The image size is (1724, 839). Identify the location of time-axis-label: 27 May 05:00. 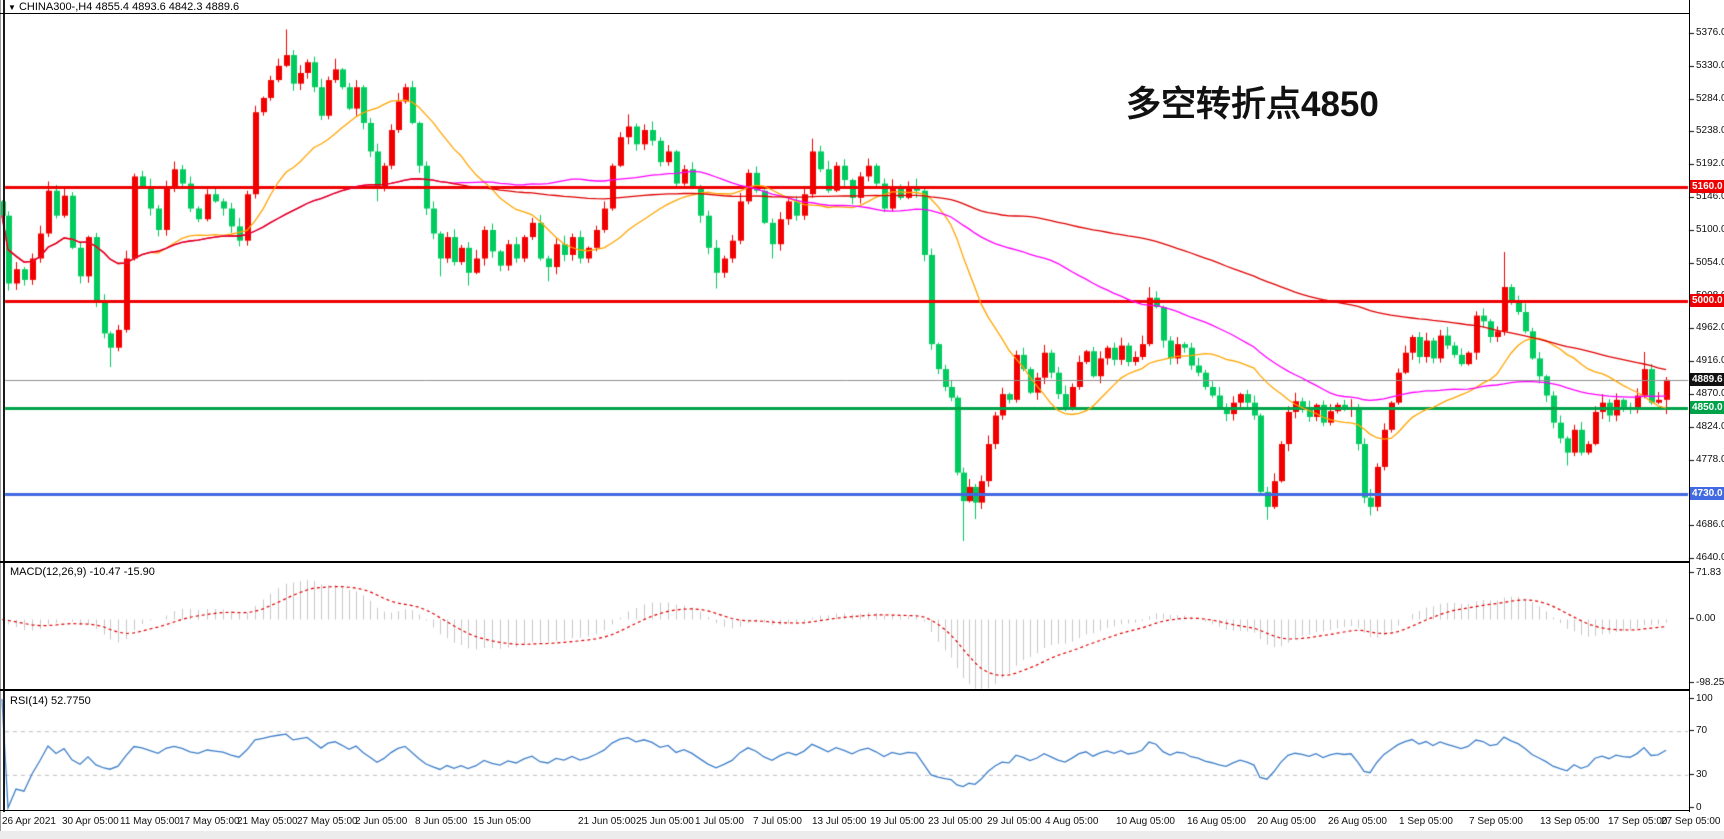
(327, 821).